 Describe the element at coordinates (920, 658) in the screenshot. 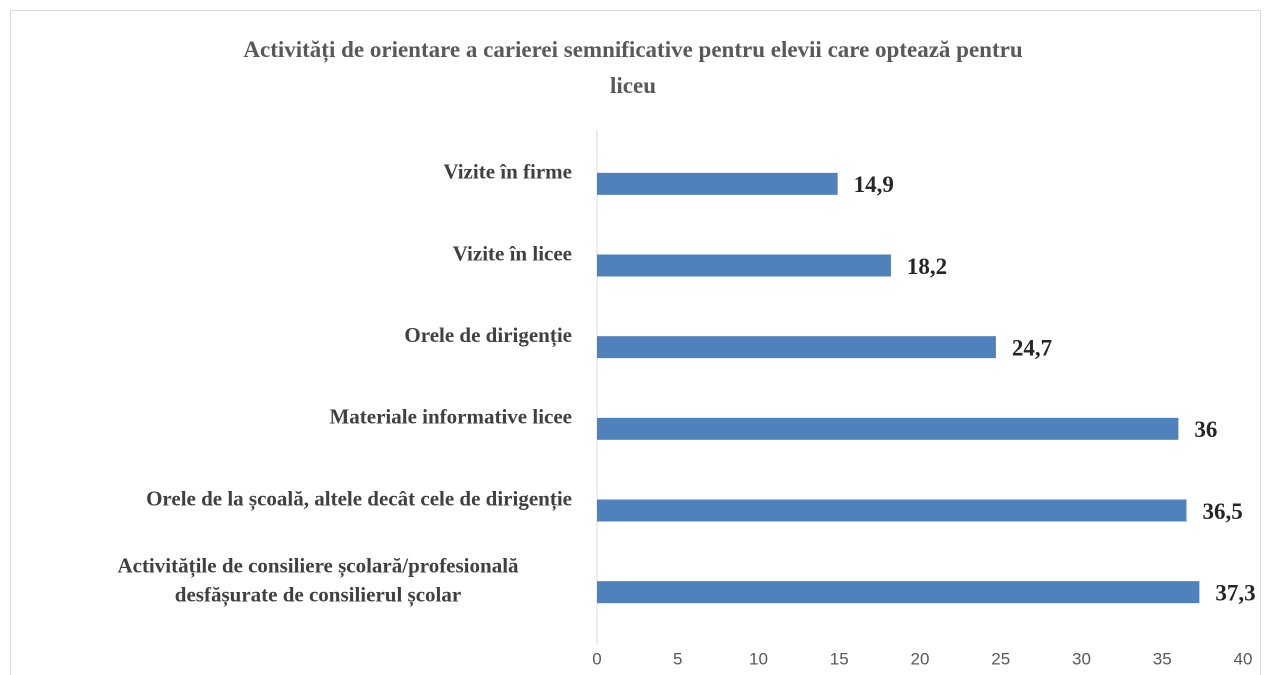

I see `x-tick-label: 20` at that location.